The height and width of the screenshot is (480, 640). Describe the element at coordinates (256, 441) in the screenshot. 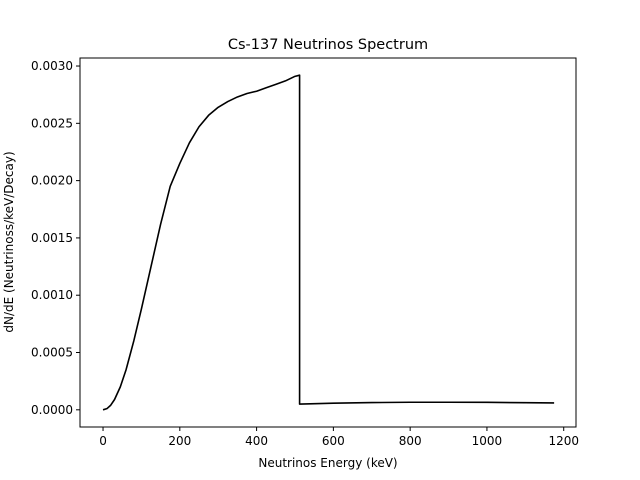

I see `x-tick-label: 400` at that location.